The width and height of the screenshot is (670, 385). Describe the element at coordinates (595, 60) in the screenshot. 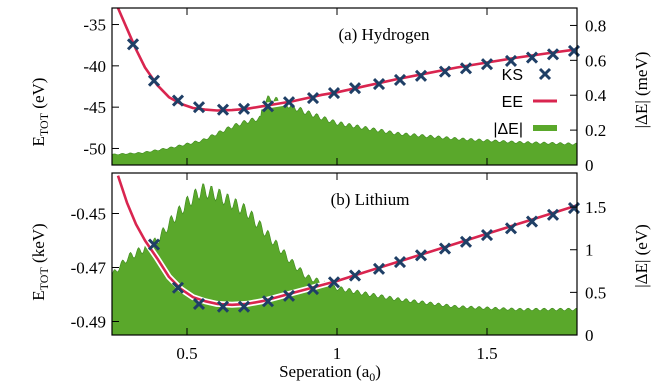

I see `y2tick-label-a: 0.6` at that location.